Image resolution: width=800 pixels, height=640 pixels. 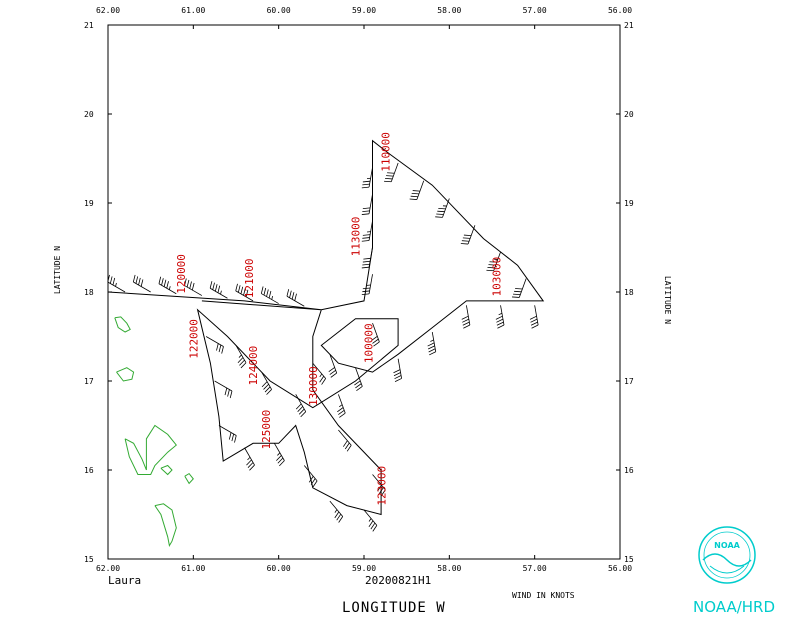 What do you see at coordinates (193, 568) in the screenshot?
I see `x-tick-label: 61.00` at bounding box center [193, 568].